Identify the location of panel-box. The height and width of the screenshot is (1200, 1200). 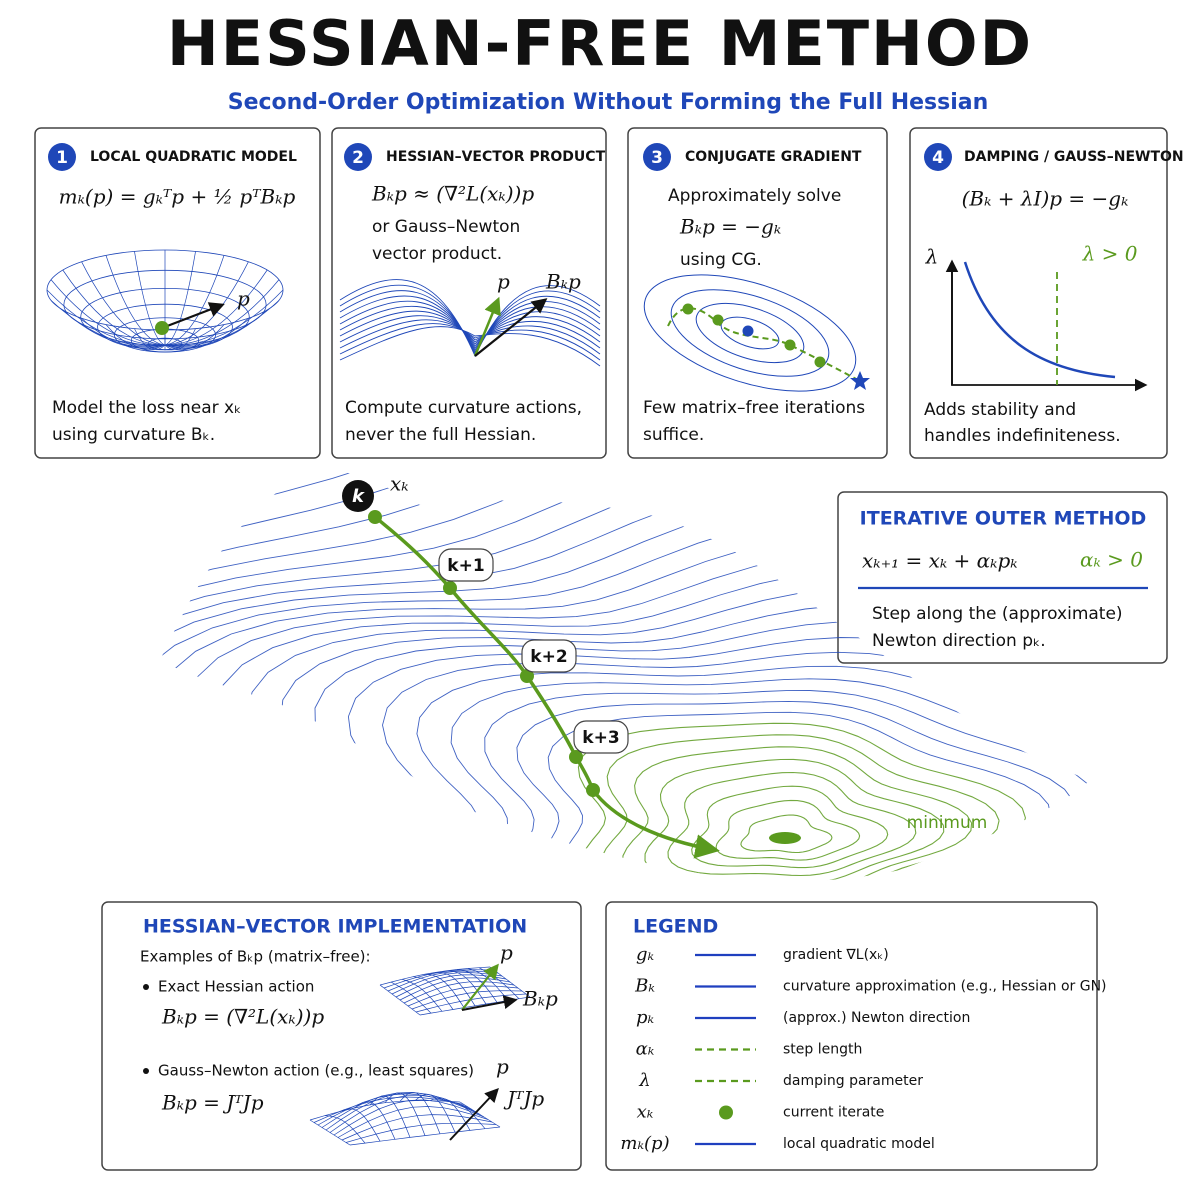
(1038, 293).